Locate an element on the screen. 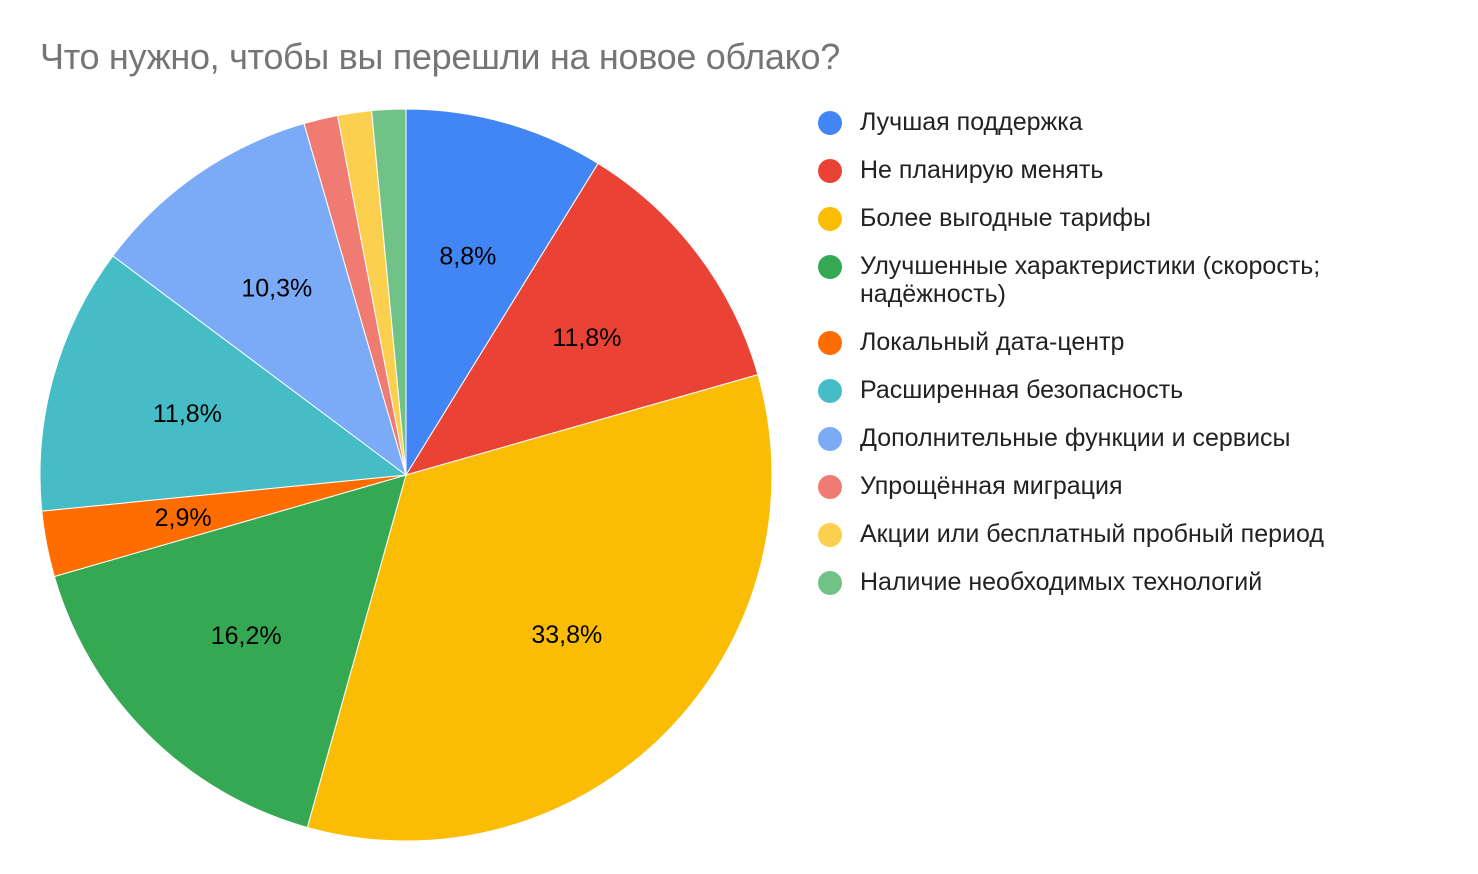 The image size is (1478, 874). legend-item: Расширенная безопасность is located at coordinates (1128, 390).